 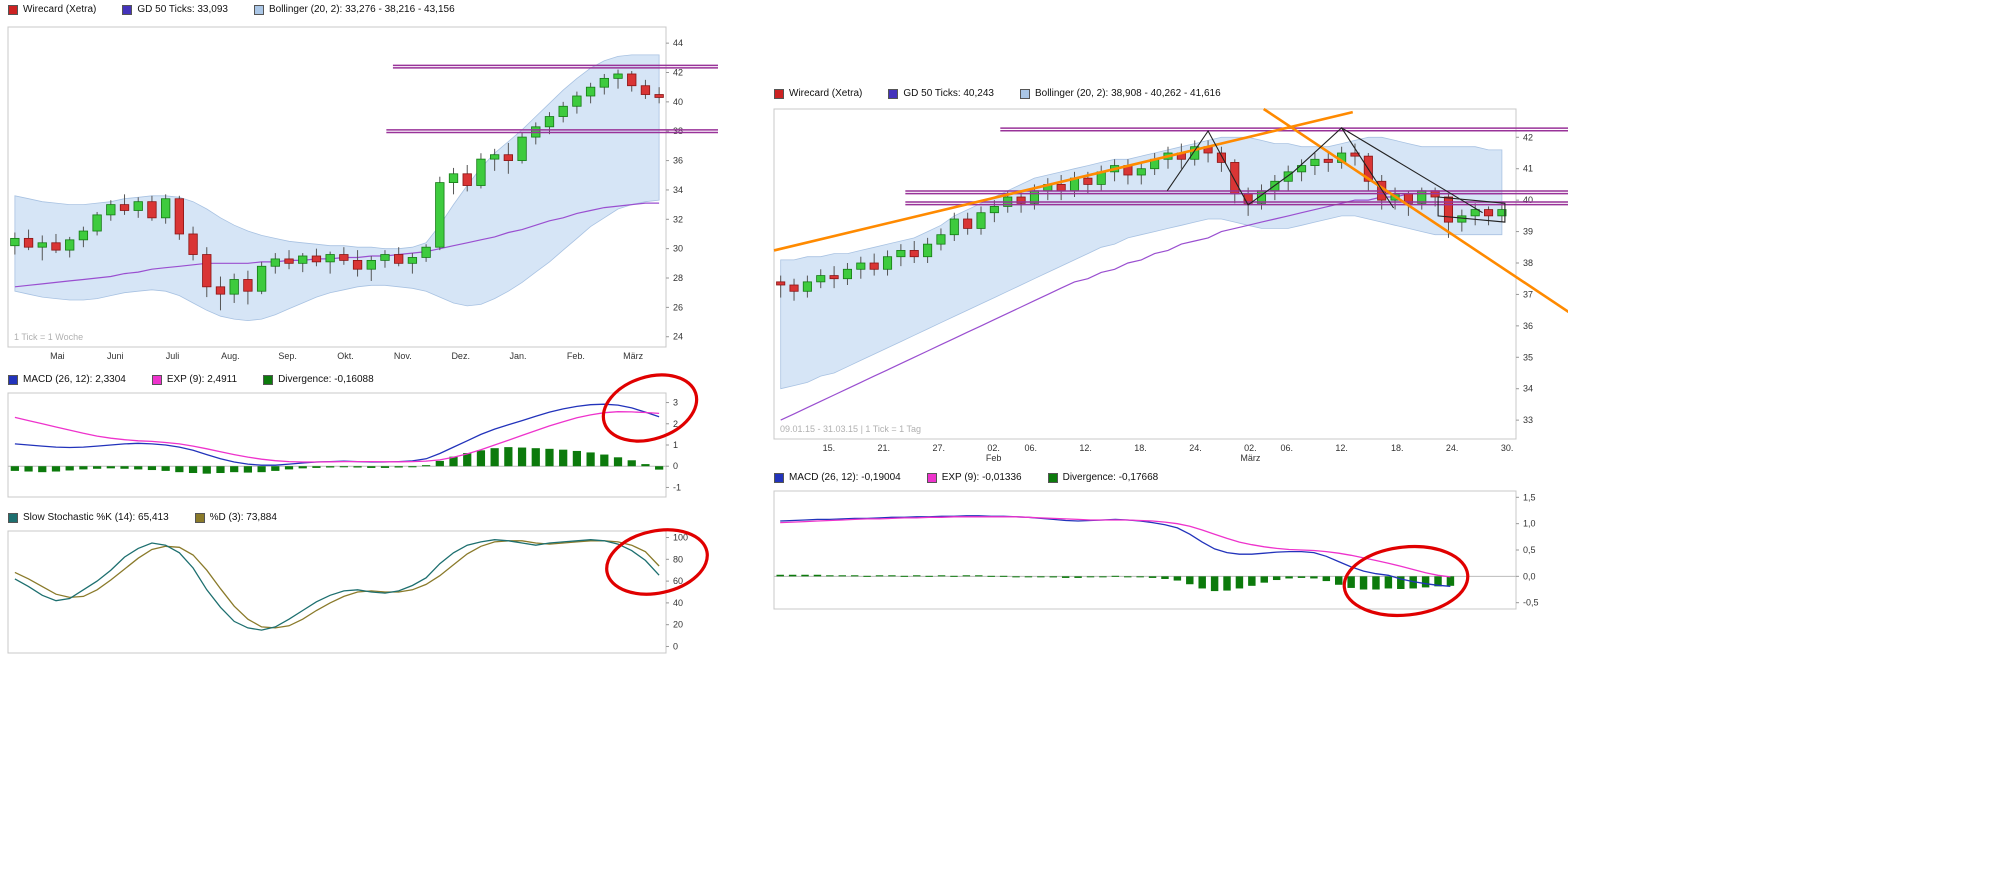 What do you see at coordinates (576, 356) in the screenshot?
I see `x-axis-label: Feb.` at bounding box center [576, 356].